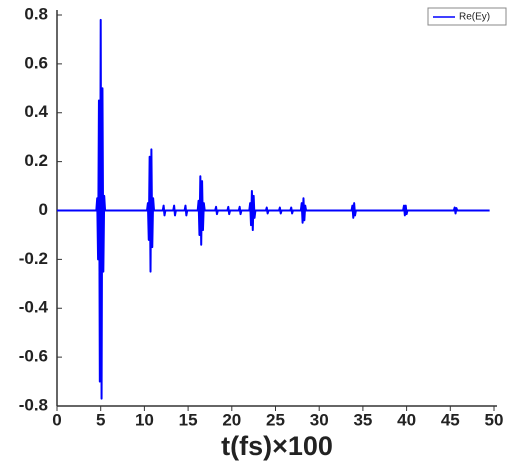 The height and width of the screenshot is (476, 516). I want to click on legend-box, so click(467, 16).